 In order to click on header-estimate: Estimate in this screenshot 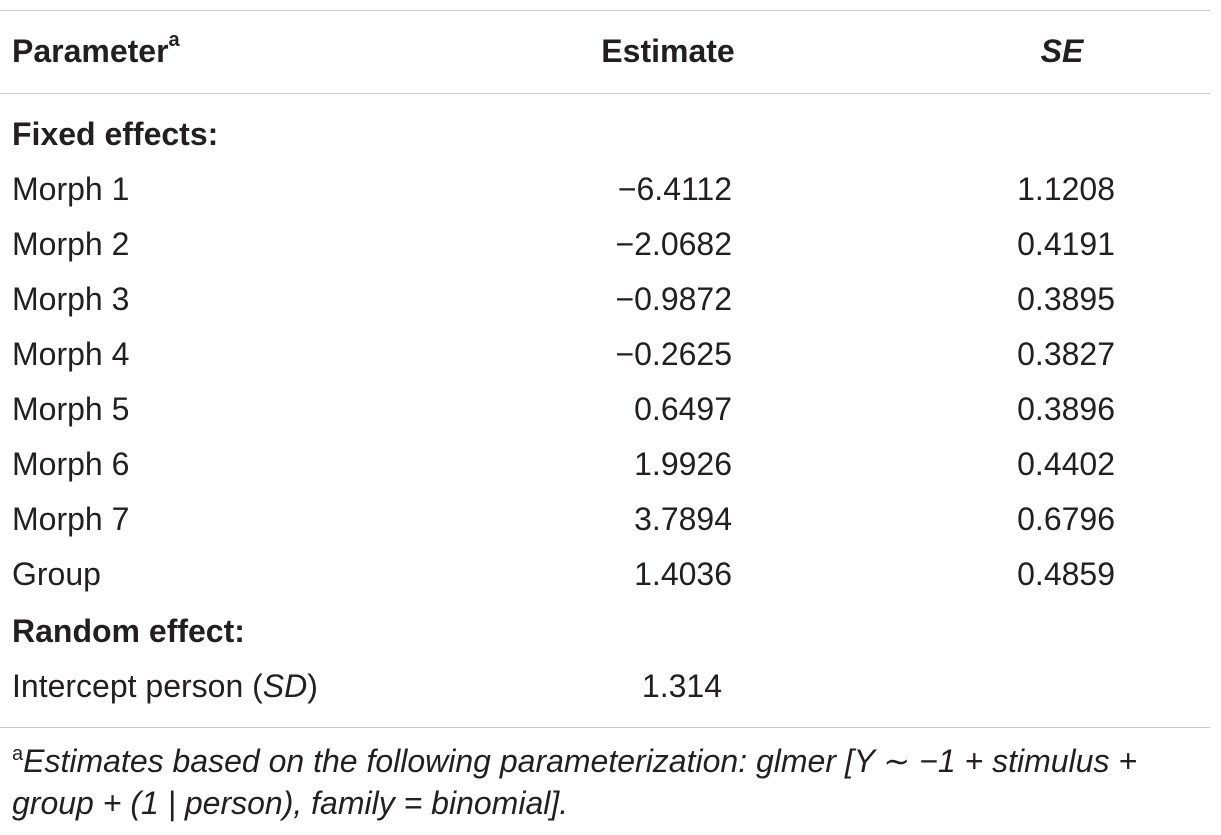, I will do `click(668, 51)`.